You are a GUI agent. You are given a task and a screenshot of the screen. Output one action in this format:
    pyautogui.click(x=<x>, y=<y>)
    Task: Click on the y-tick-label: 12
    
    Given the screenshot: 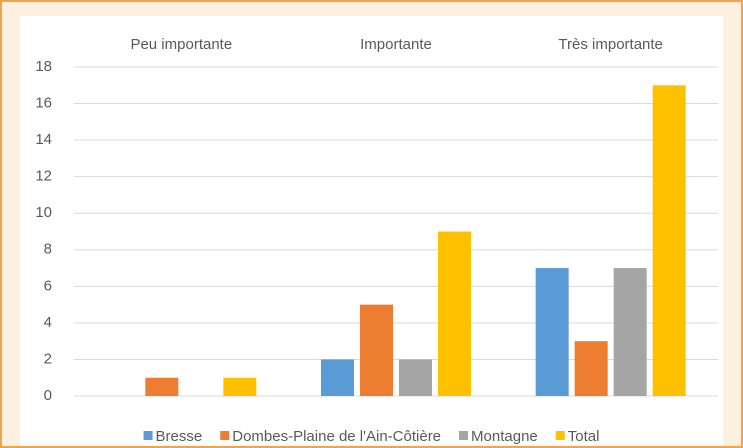 What is the action you would take?
    pyautogui.click(x=43, y=176)
    